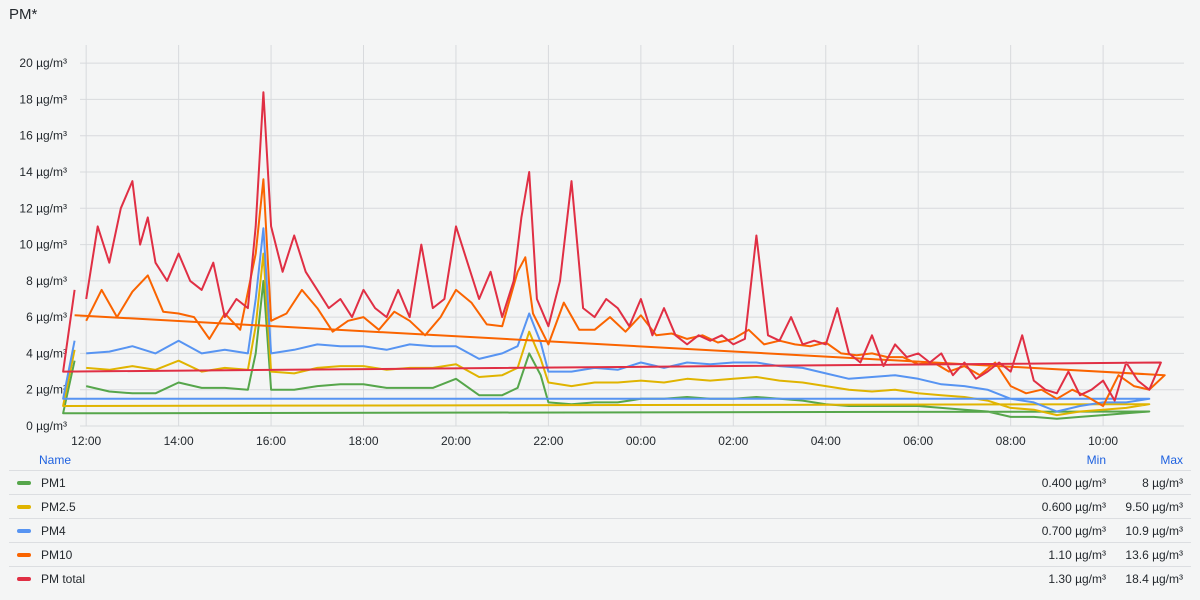 This screenshot has width=1200, height=600. What do you see at coordinates (600, 506) in the screenshot?
I see `legend-row-pm2-5: PM2.5 0.600 µg/m³ 9.50 µg/m³` at bounding box center [600, 506].